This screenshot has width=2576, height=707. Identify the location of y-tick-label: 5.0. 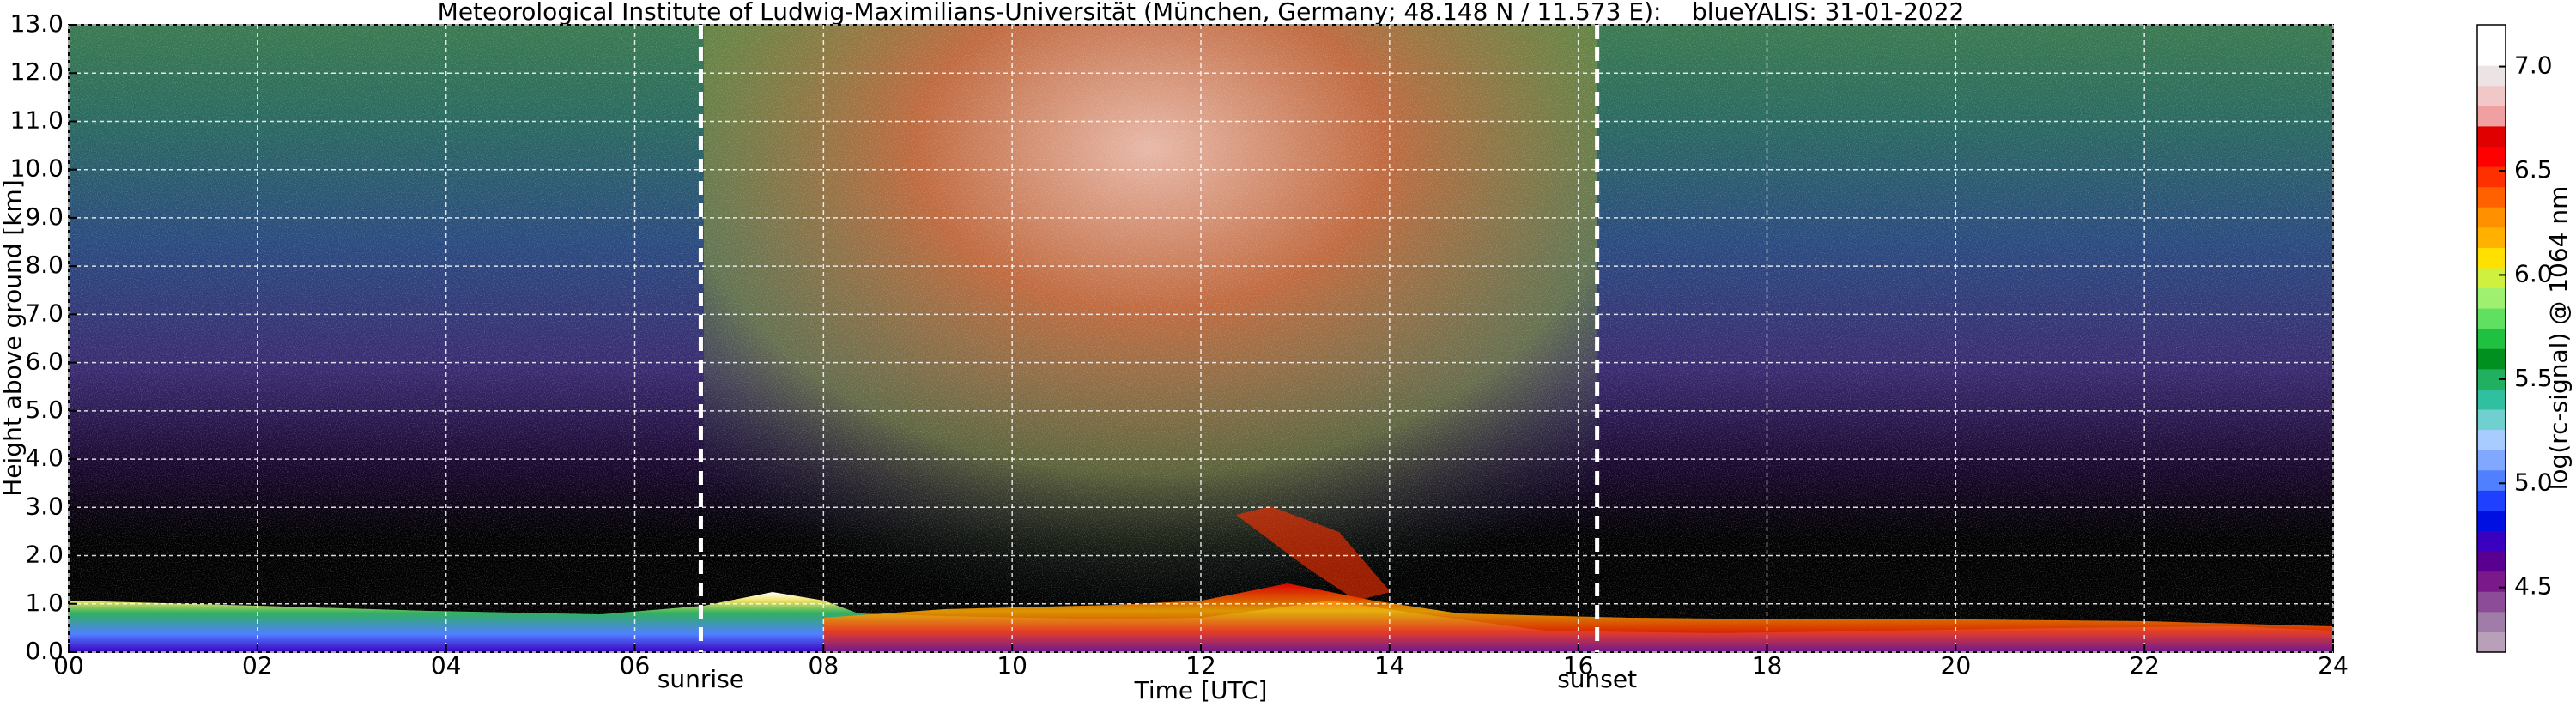
(44, 410).